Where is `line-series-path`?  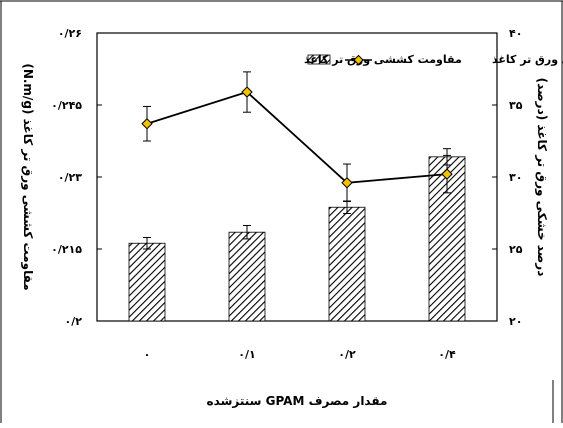
line-series-path is located at coordinates (297, 137).